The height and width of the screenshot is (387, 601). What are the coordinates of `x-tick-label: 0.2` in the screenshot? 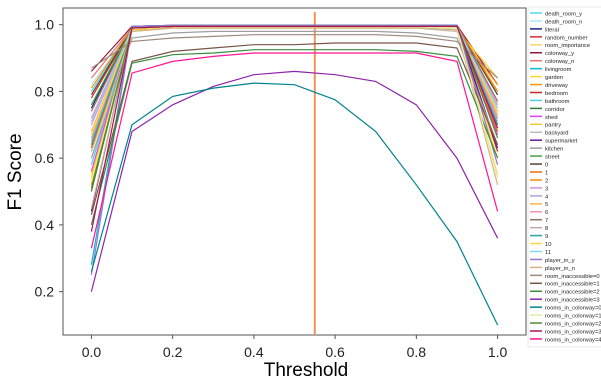 It's located at (173, 352).